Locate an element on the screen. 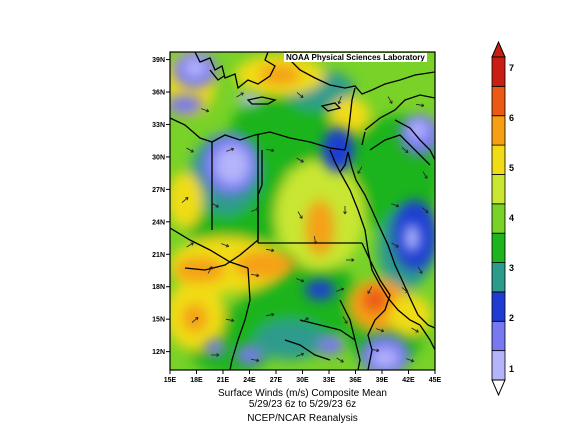 This screenshot has width=565, height=437. lon-tick-label: 27E is located at coordinates (276, 380).